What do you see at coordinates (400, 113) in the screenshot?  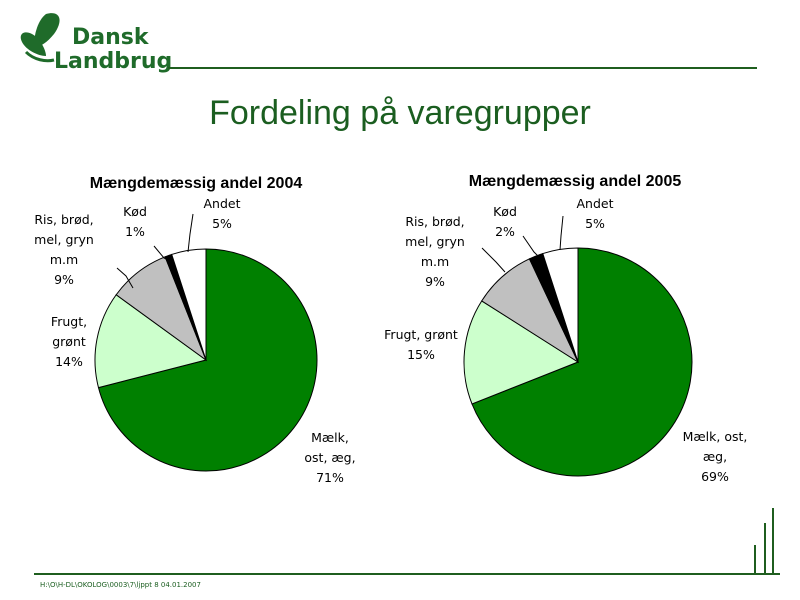 I see `page-title: Fordeling på varegrupper` at bounding box center [400, 113].